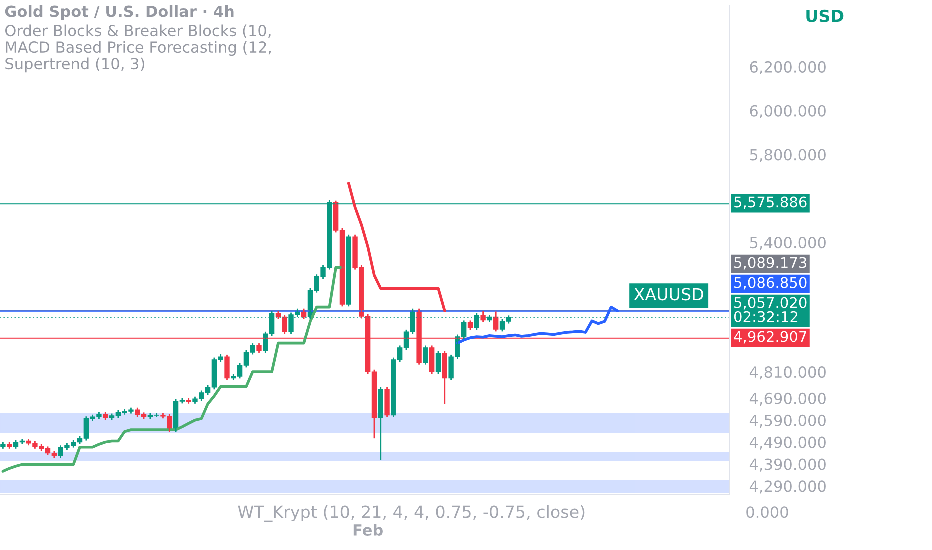 The image size is (932, 550). Describe the element at coordinates (767, 512) in the screenshot. I see `text: 0.000` at that location.